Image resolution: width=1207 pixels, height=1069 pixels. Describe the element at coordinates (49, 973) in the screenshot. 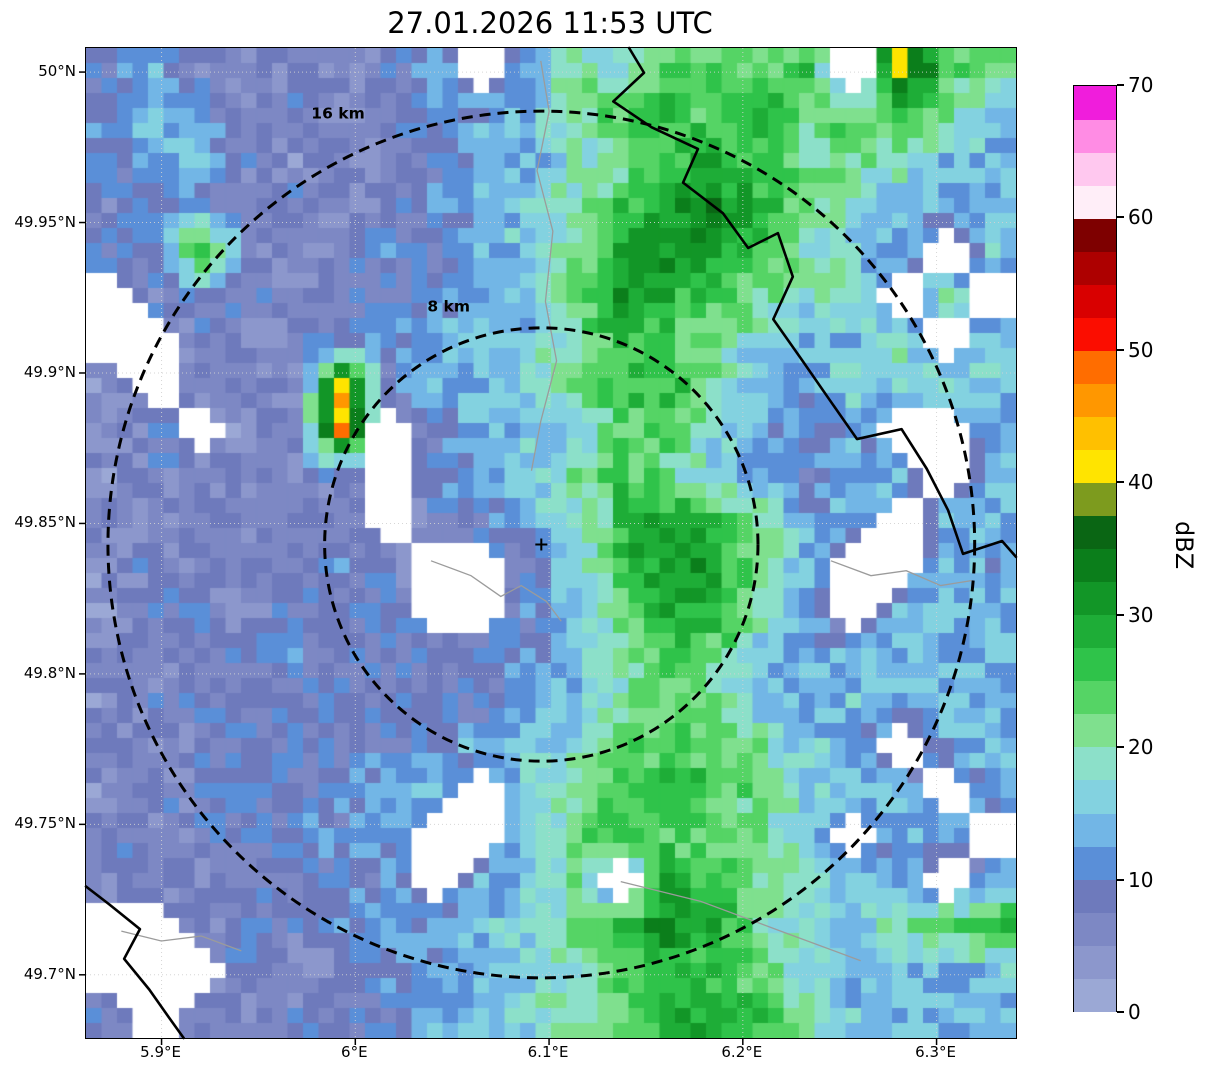

I see `y-tick-label: 49.7°N` at that location.